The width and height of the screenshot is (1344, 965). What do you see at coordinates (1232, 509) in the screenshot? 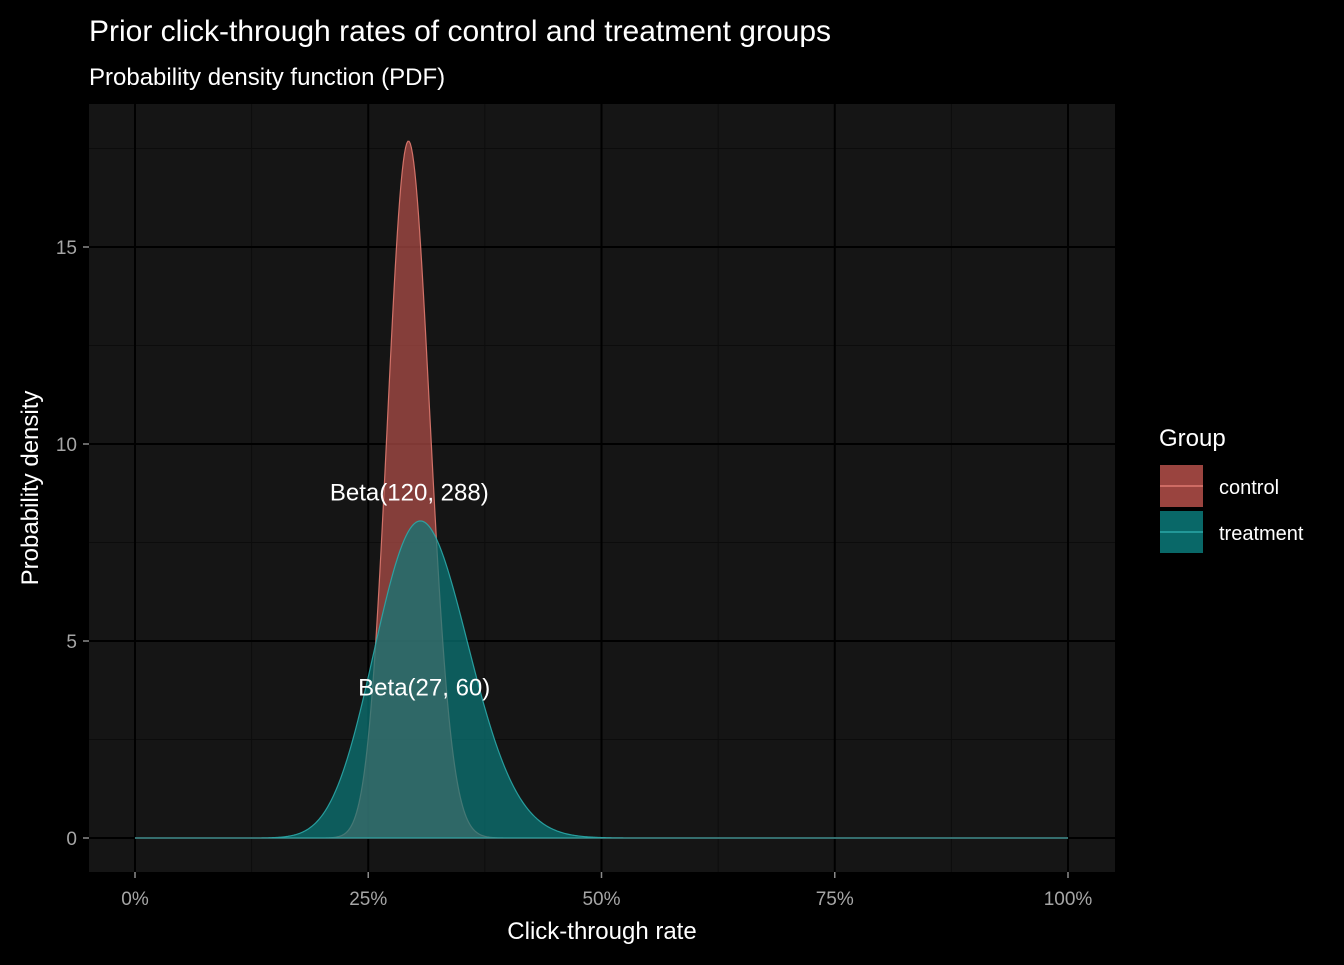
I see `legend-items: control treatment` at bounding box center [1232, 509].